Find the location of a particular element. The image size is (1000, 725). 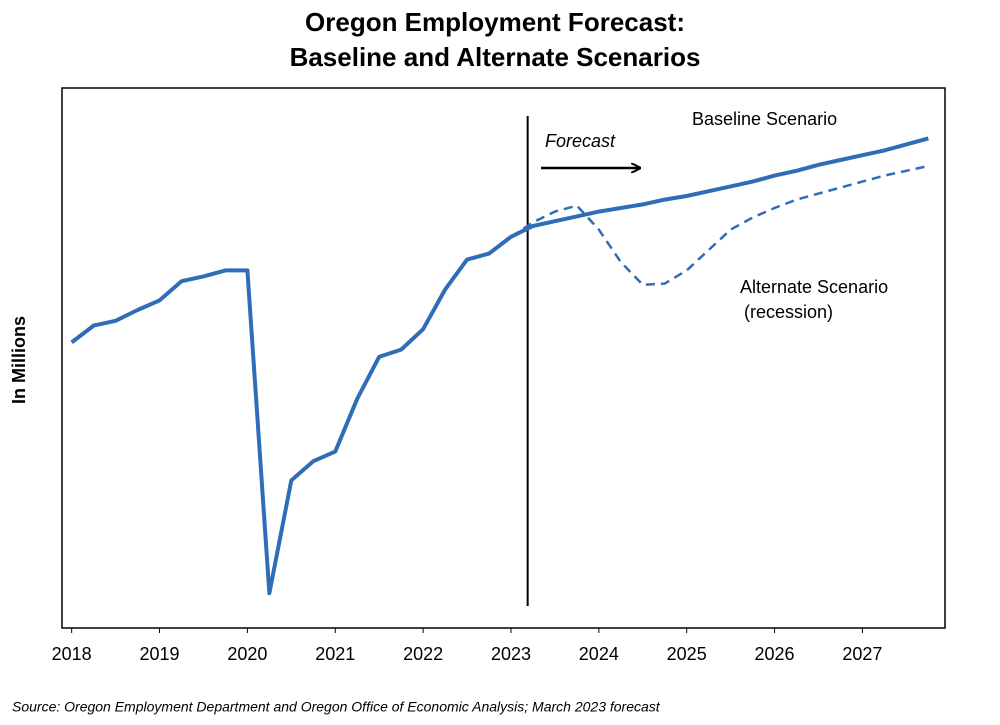

x-tick-label: 2023 is located at coordinates (511, 654).